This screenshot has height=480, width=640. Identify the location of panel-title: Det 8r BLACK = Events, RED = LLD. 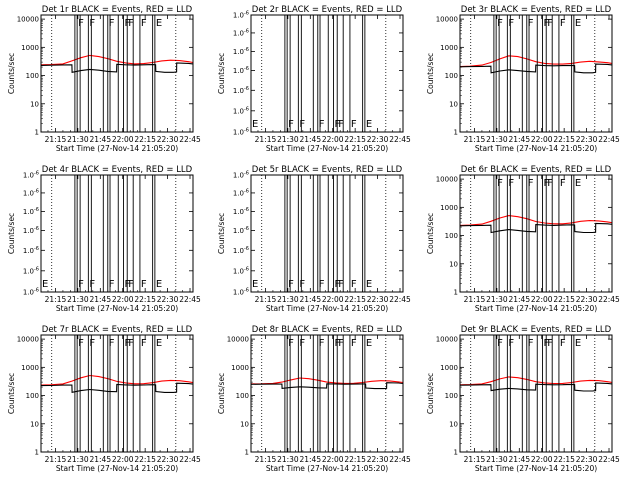
(327, 330).